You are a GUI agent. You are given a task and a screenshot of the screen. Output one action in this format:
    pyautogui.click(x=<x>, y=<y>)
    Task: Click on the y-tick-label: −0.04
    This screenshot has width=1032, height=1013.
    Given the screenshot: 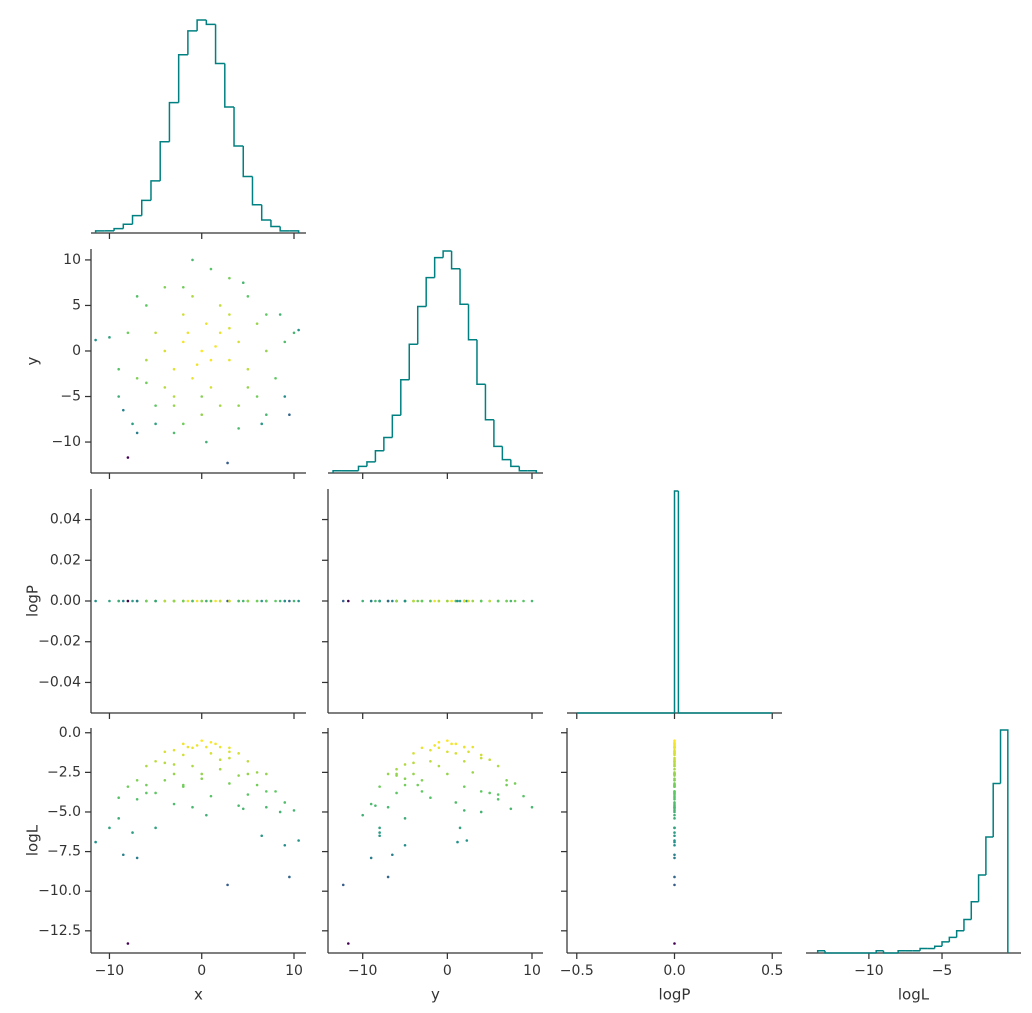 What is the action you would take?
    pyautogui.click(x=59, y=682)
    